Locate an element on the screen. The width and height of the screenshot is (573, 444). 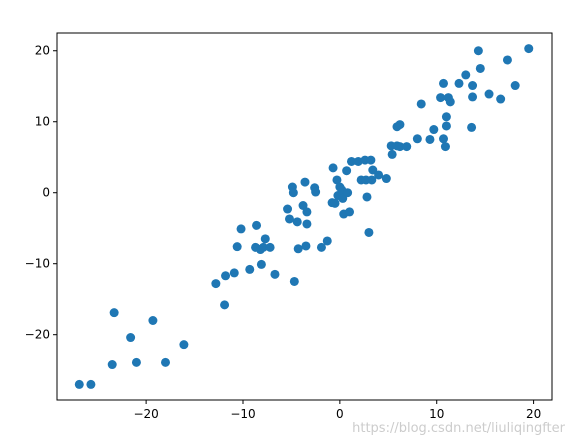
y-tick-label: 0 is located at coordinates (46, 193).